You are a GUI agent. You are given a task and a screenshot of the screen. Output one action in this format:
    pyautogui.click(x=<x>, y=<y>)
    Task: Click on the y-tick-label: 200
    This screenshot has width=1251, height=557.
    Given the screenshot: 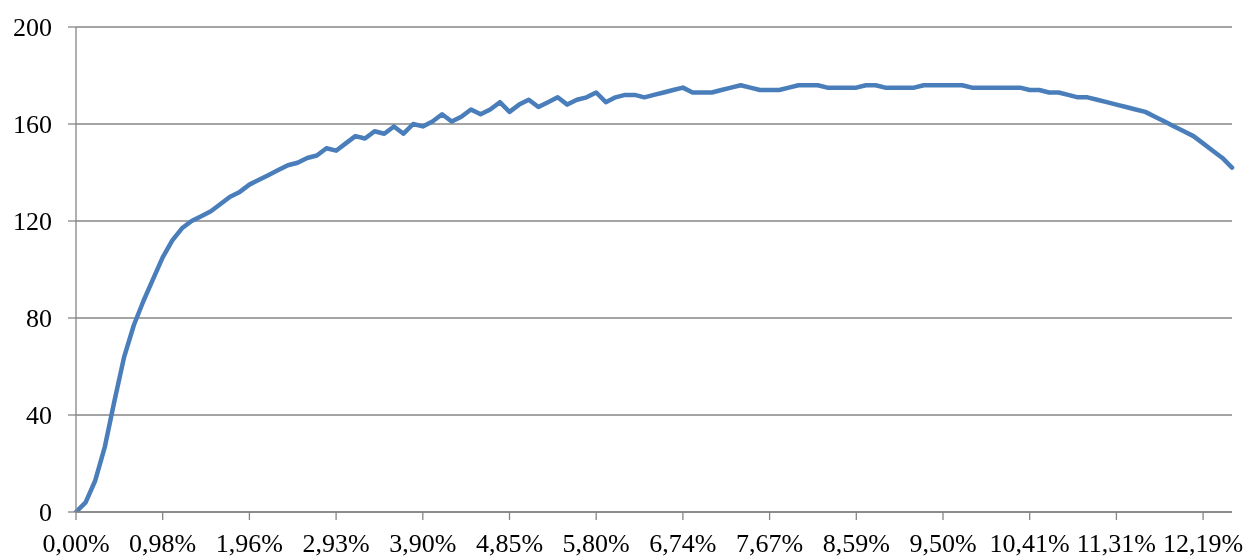 What is the action you would take?
    pyautogui.click(x=32, y=28)
    